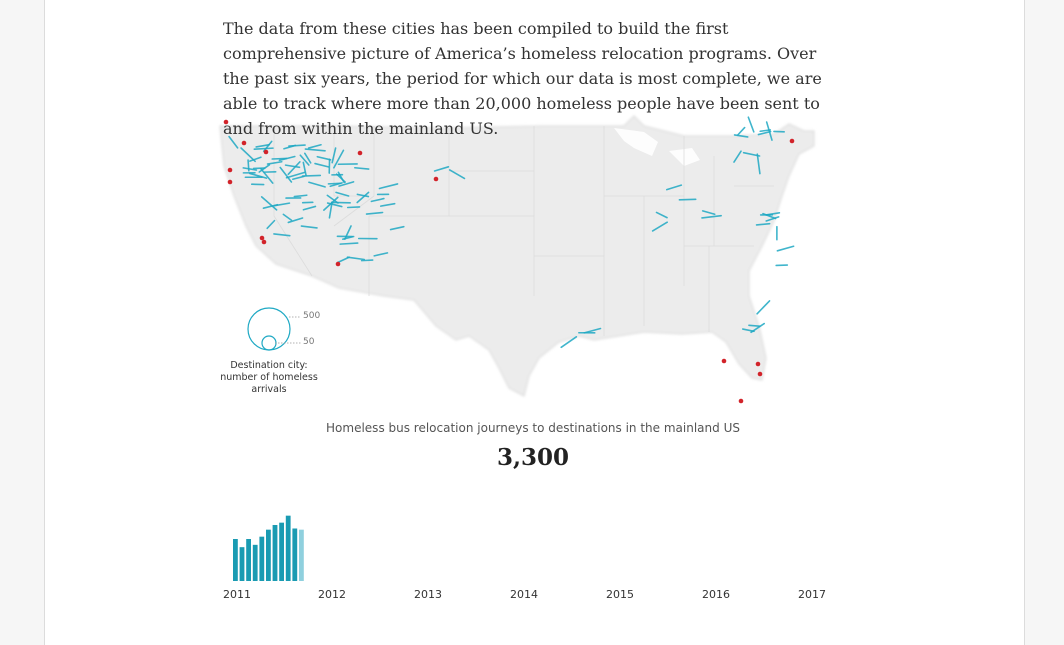 The image size is (1064, 645). What do you see at coordinates (657, 147) in the screenshot?
I see `great-lakes` at bounding box center [657, 147].